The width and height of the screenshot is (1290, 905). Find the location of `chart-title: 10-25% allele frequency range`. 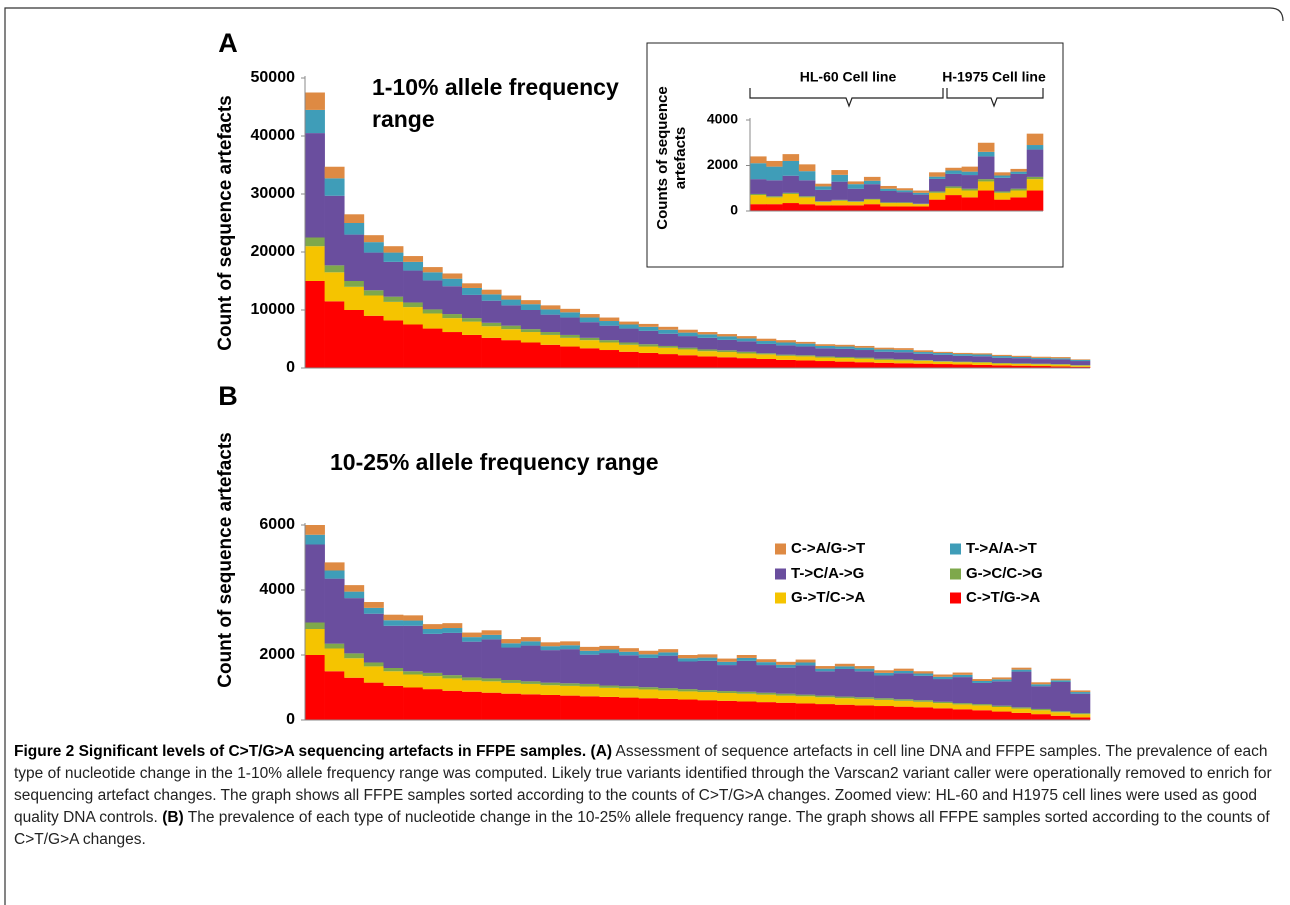

chart-title: 10-25% allele frequency range is located at coordinates (494, 462).